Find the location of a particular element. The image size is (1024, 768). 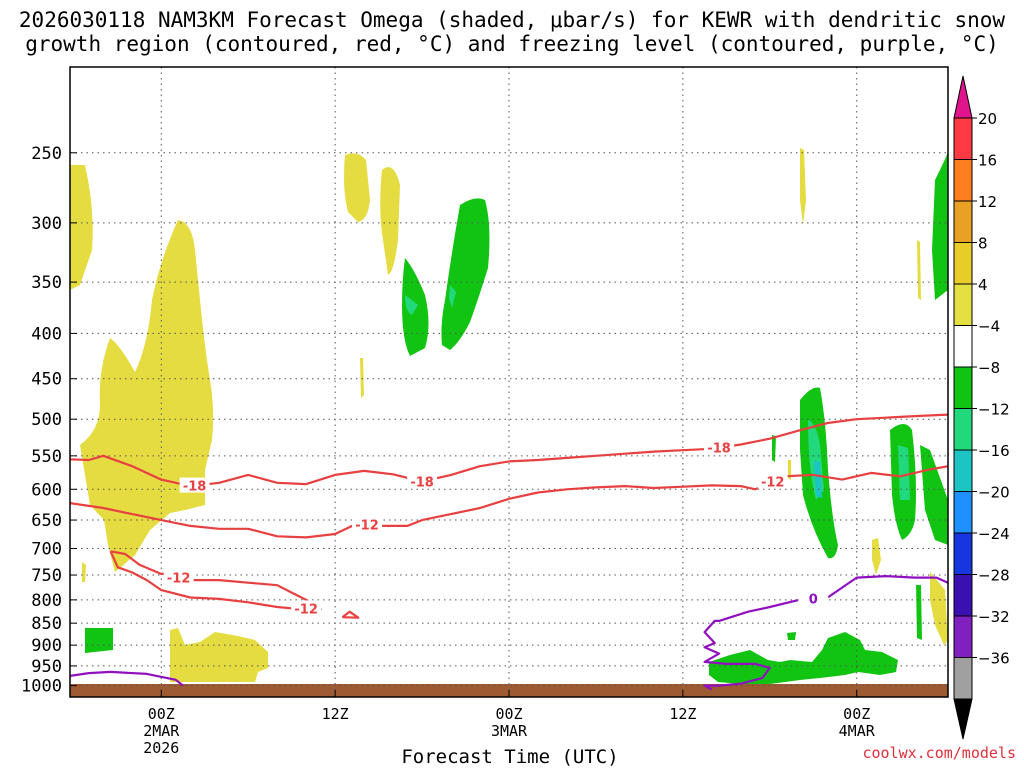

y-tick-label: 700 is located at coordinates (46, 550).